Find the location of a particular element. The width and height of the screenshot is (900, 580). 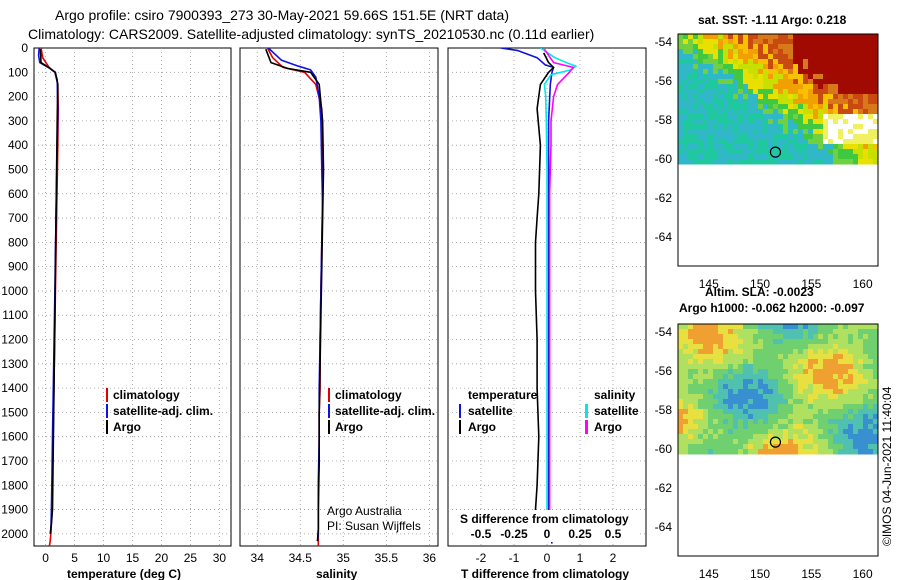

lon-tick-label: 160 is located at coordinates (863, 284).